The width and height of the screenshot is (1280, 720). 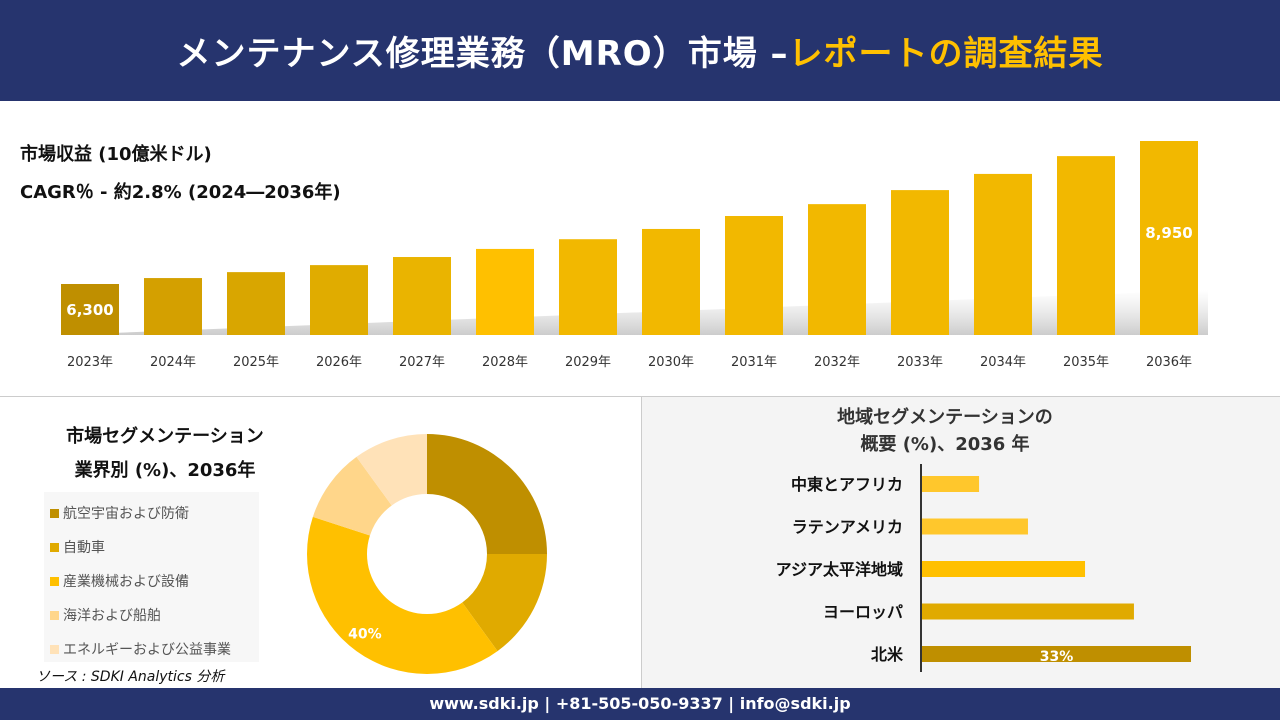 What do you see at coordinates (640, 396) in the screenshot?
I see `section-divider` at bounding box center [640, 396].